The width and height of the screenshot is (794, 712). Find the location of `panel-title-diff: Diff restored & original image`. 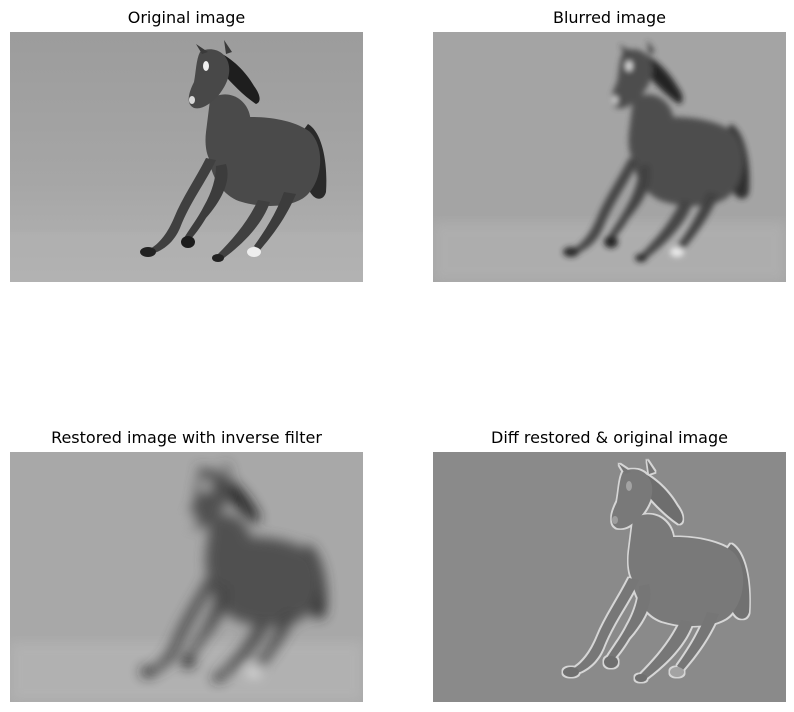

panel-title-diff: Diff restored & original image is located at coordinates (609, 437).